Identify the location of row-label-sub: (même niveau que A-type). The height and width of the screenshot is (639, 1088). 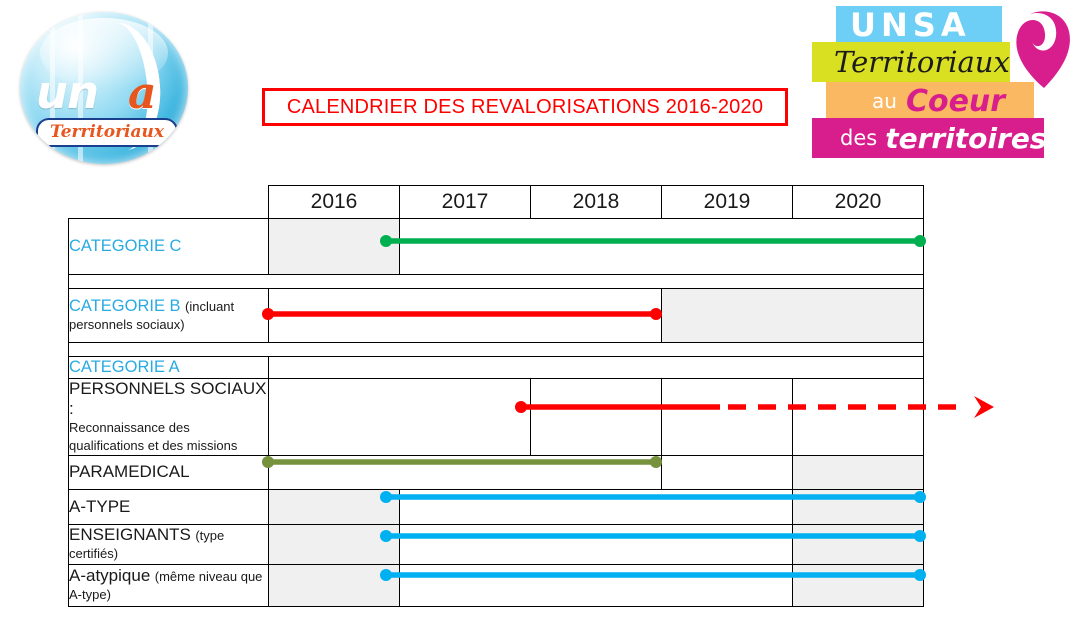
(166, 586).